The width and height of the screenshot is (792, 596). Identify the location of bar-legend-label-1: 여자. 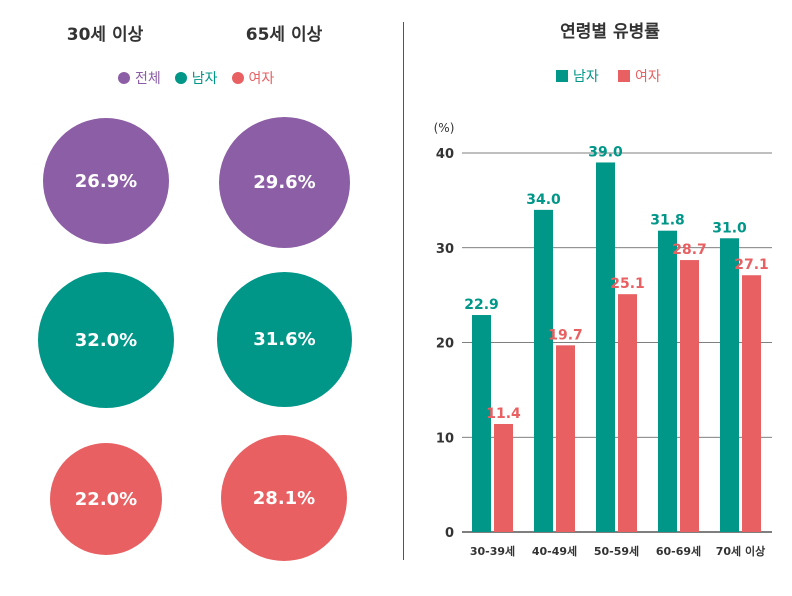
(648, 77).